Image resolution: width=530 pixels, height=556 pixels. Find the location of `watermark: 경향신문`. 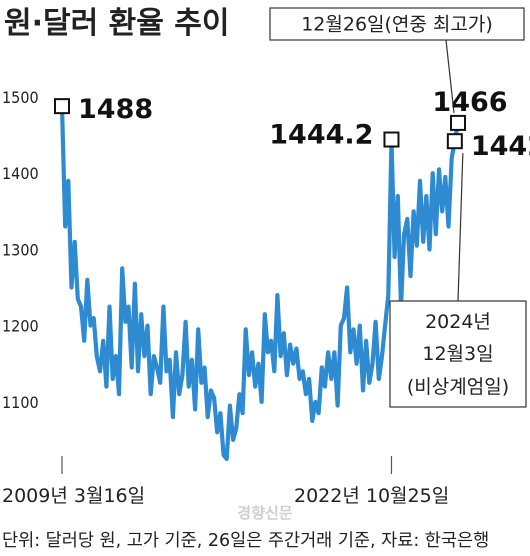

watermark: 경향신문 is located at coordinates (264, 513).